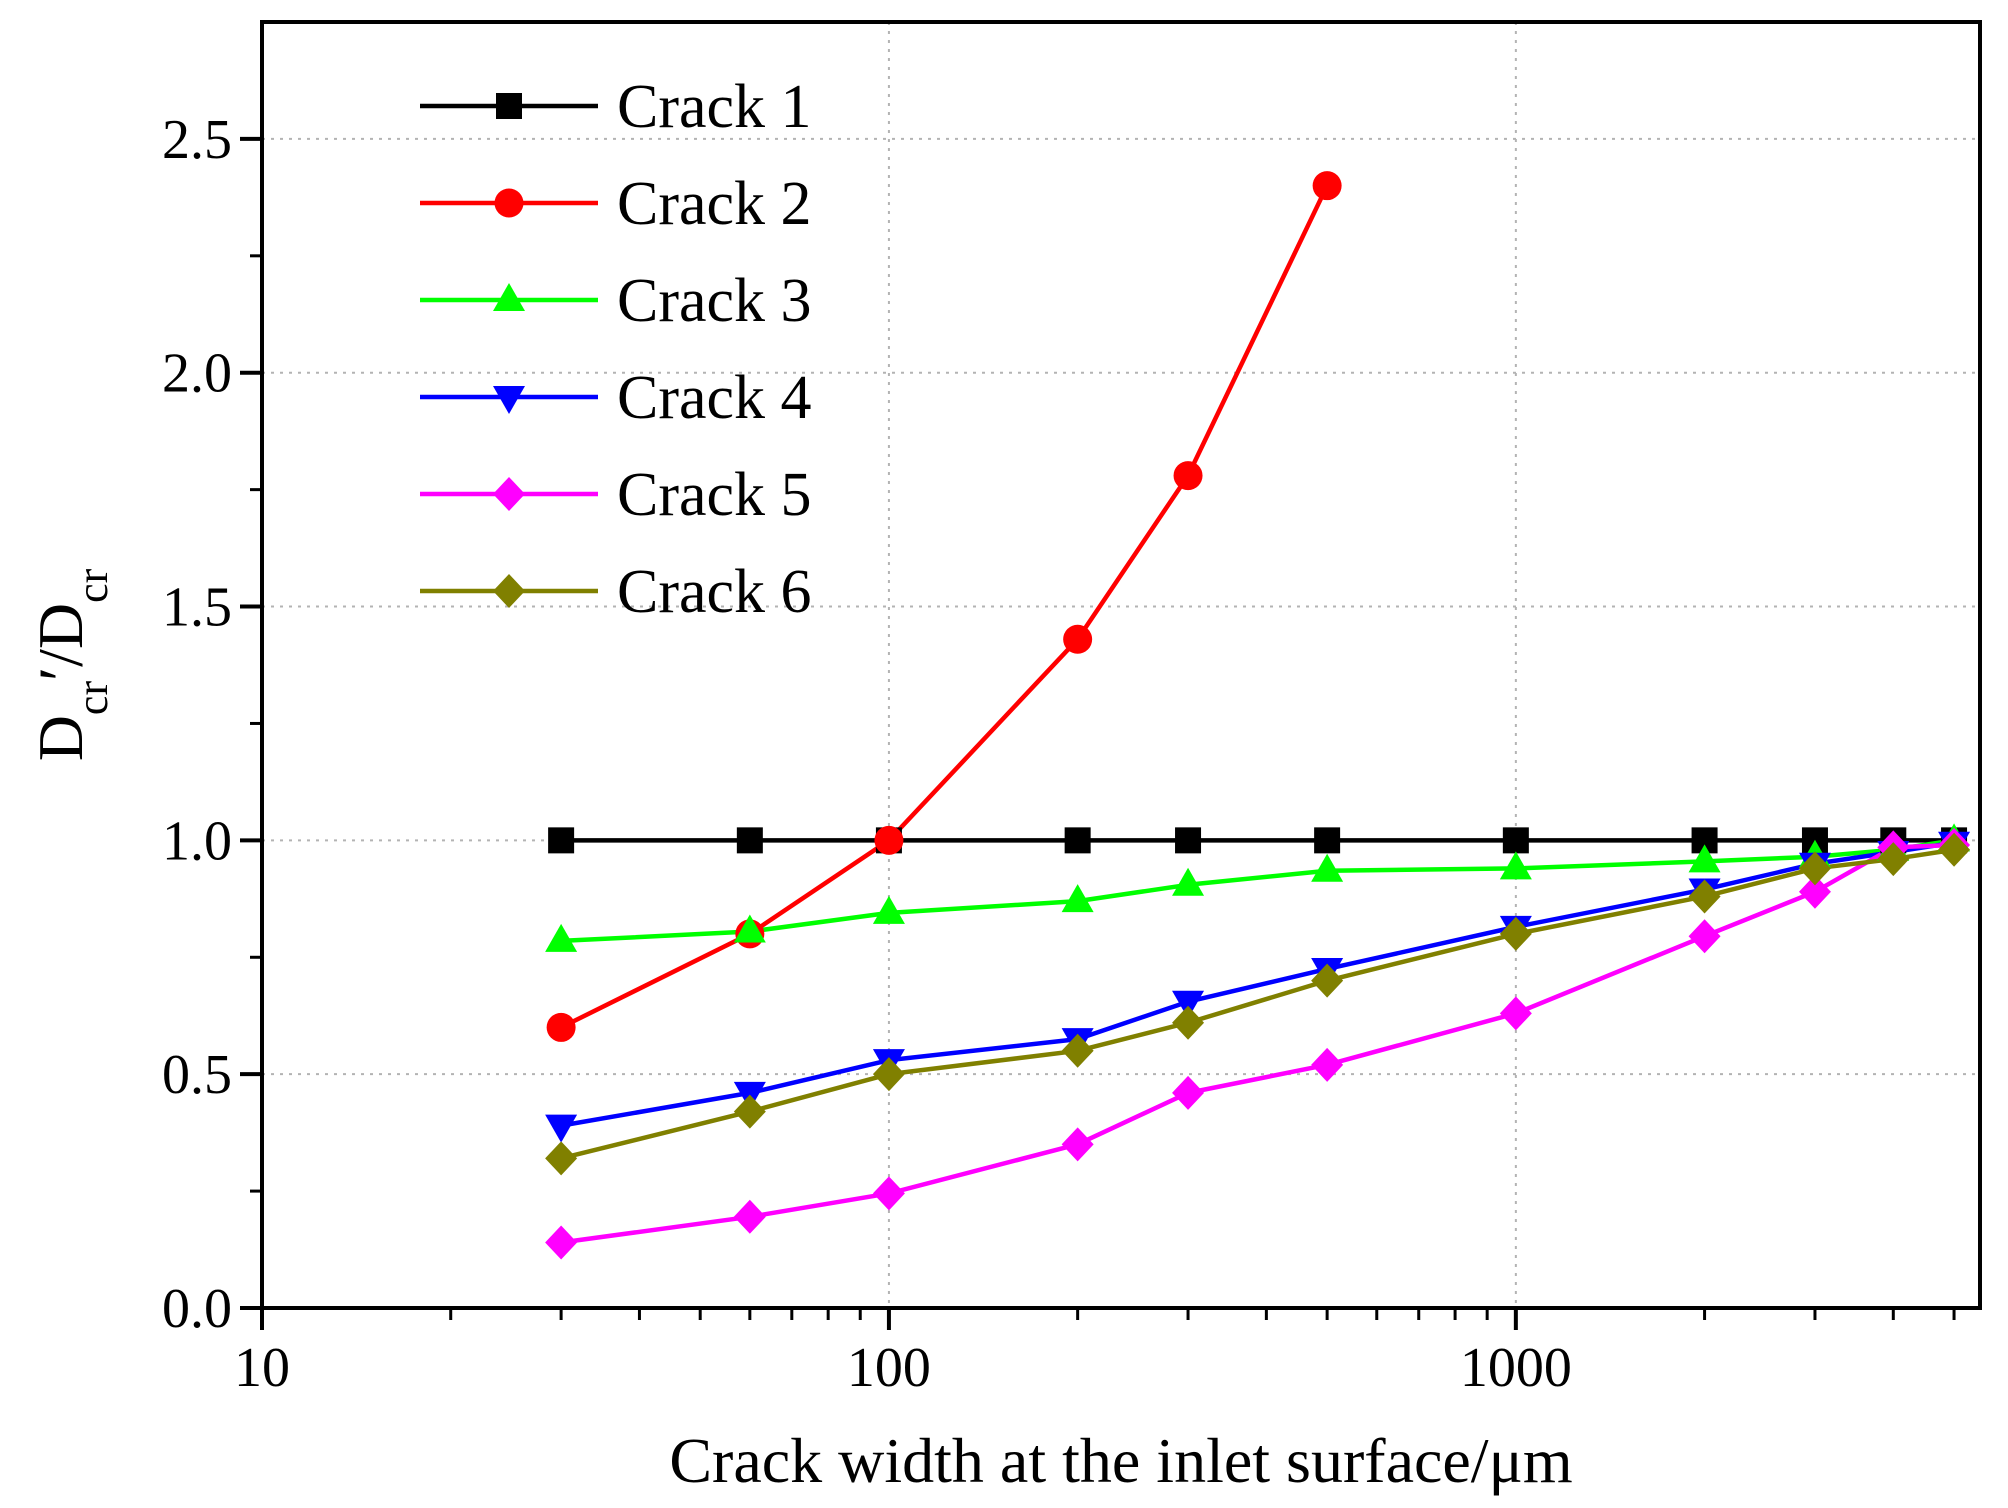  Describe the element at coordinates (92, 585) in the screenshot. I see `y-axis-title-sub2: cr` at that location.